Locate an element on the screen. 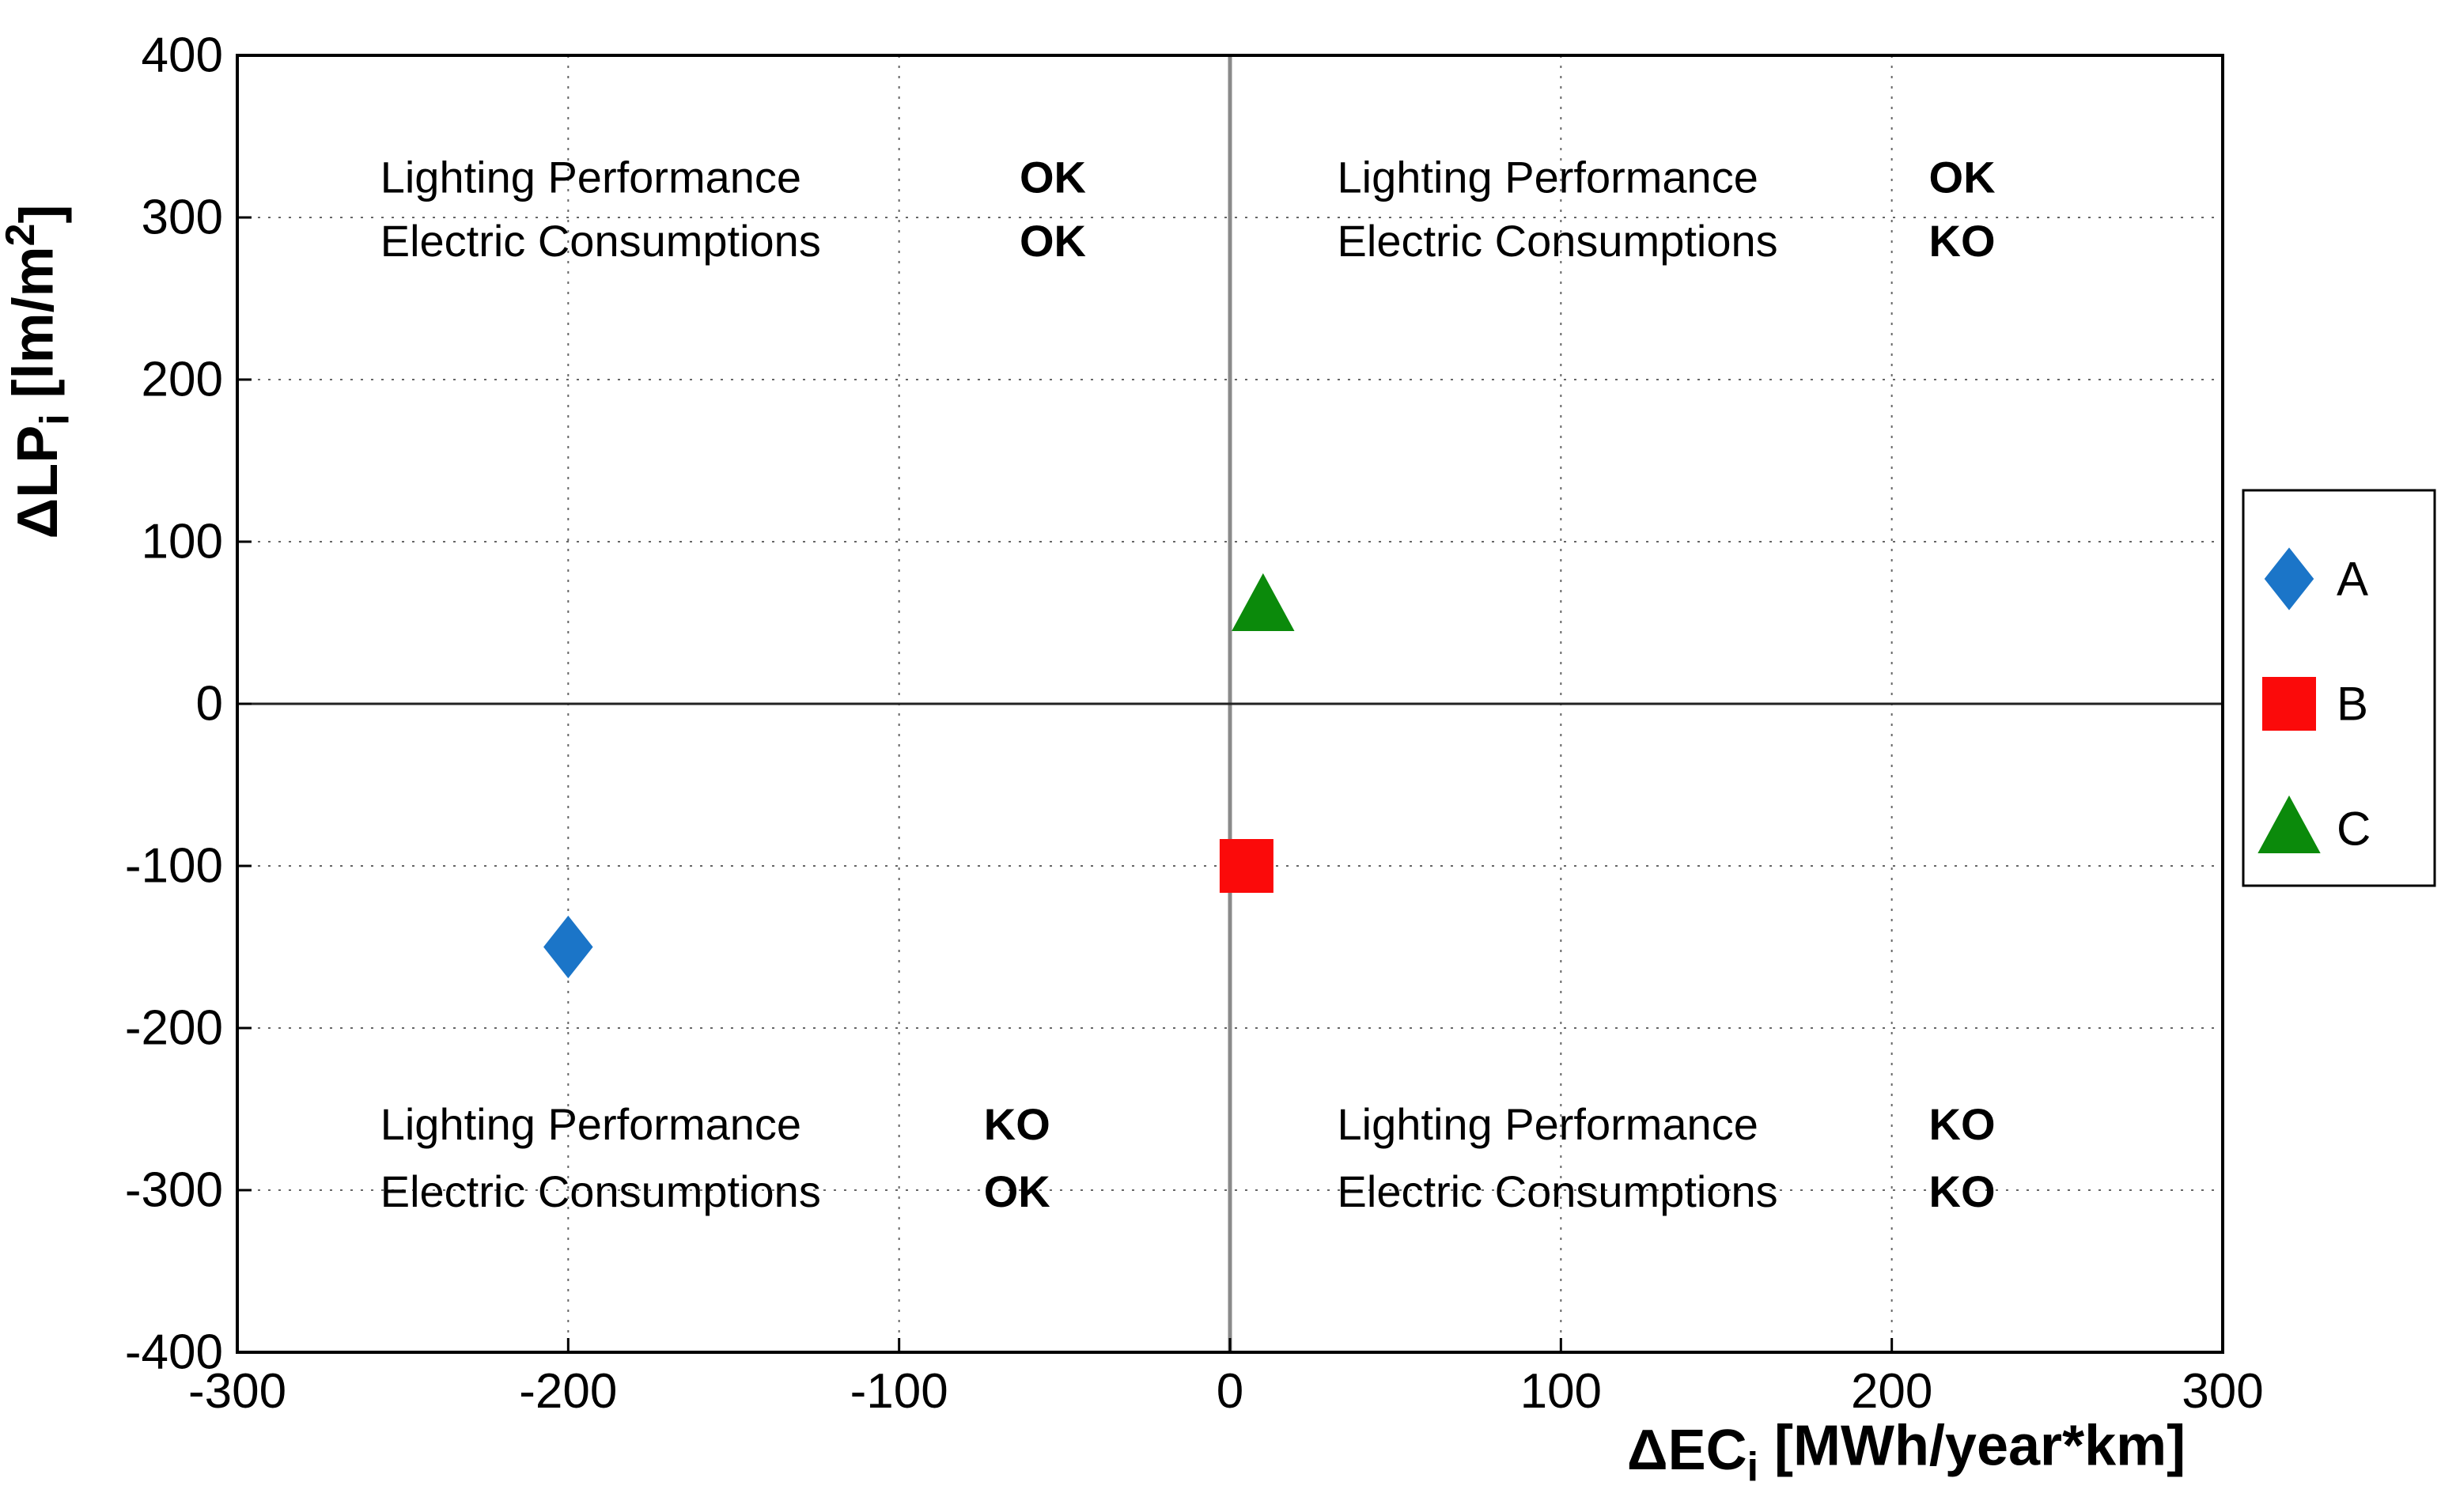 The width and height of the screenshot is (2441, 1512). annotation-value-bottom-left: KO is located at coordinates (1017, 1124).